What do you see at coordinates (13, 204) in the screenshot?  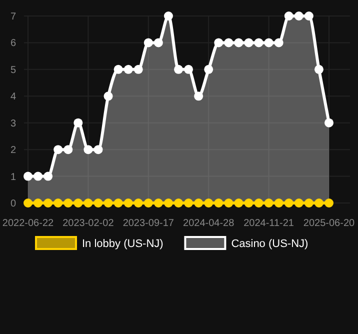 I see `y-tick-label: 0` at bounding box center [13, 204].